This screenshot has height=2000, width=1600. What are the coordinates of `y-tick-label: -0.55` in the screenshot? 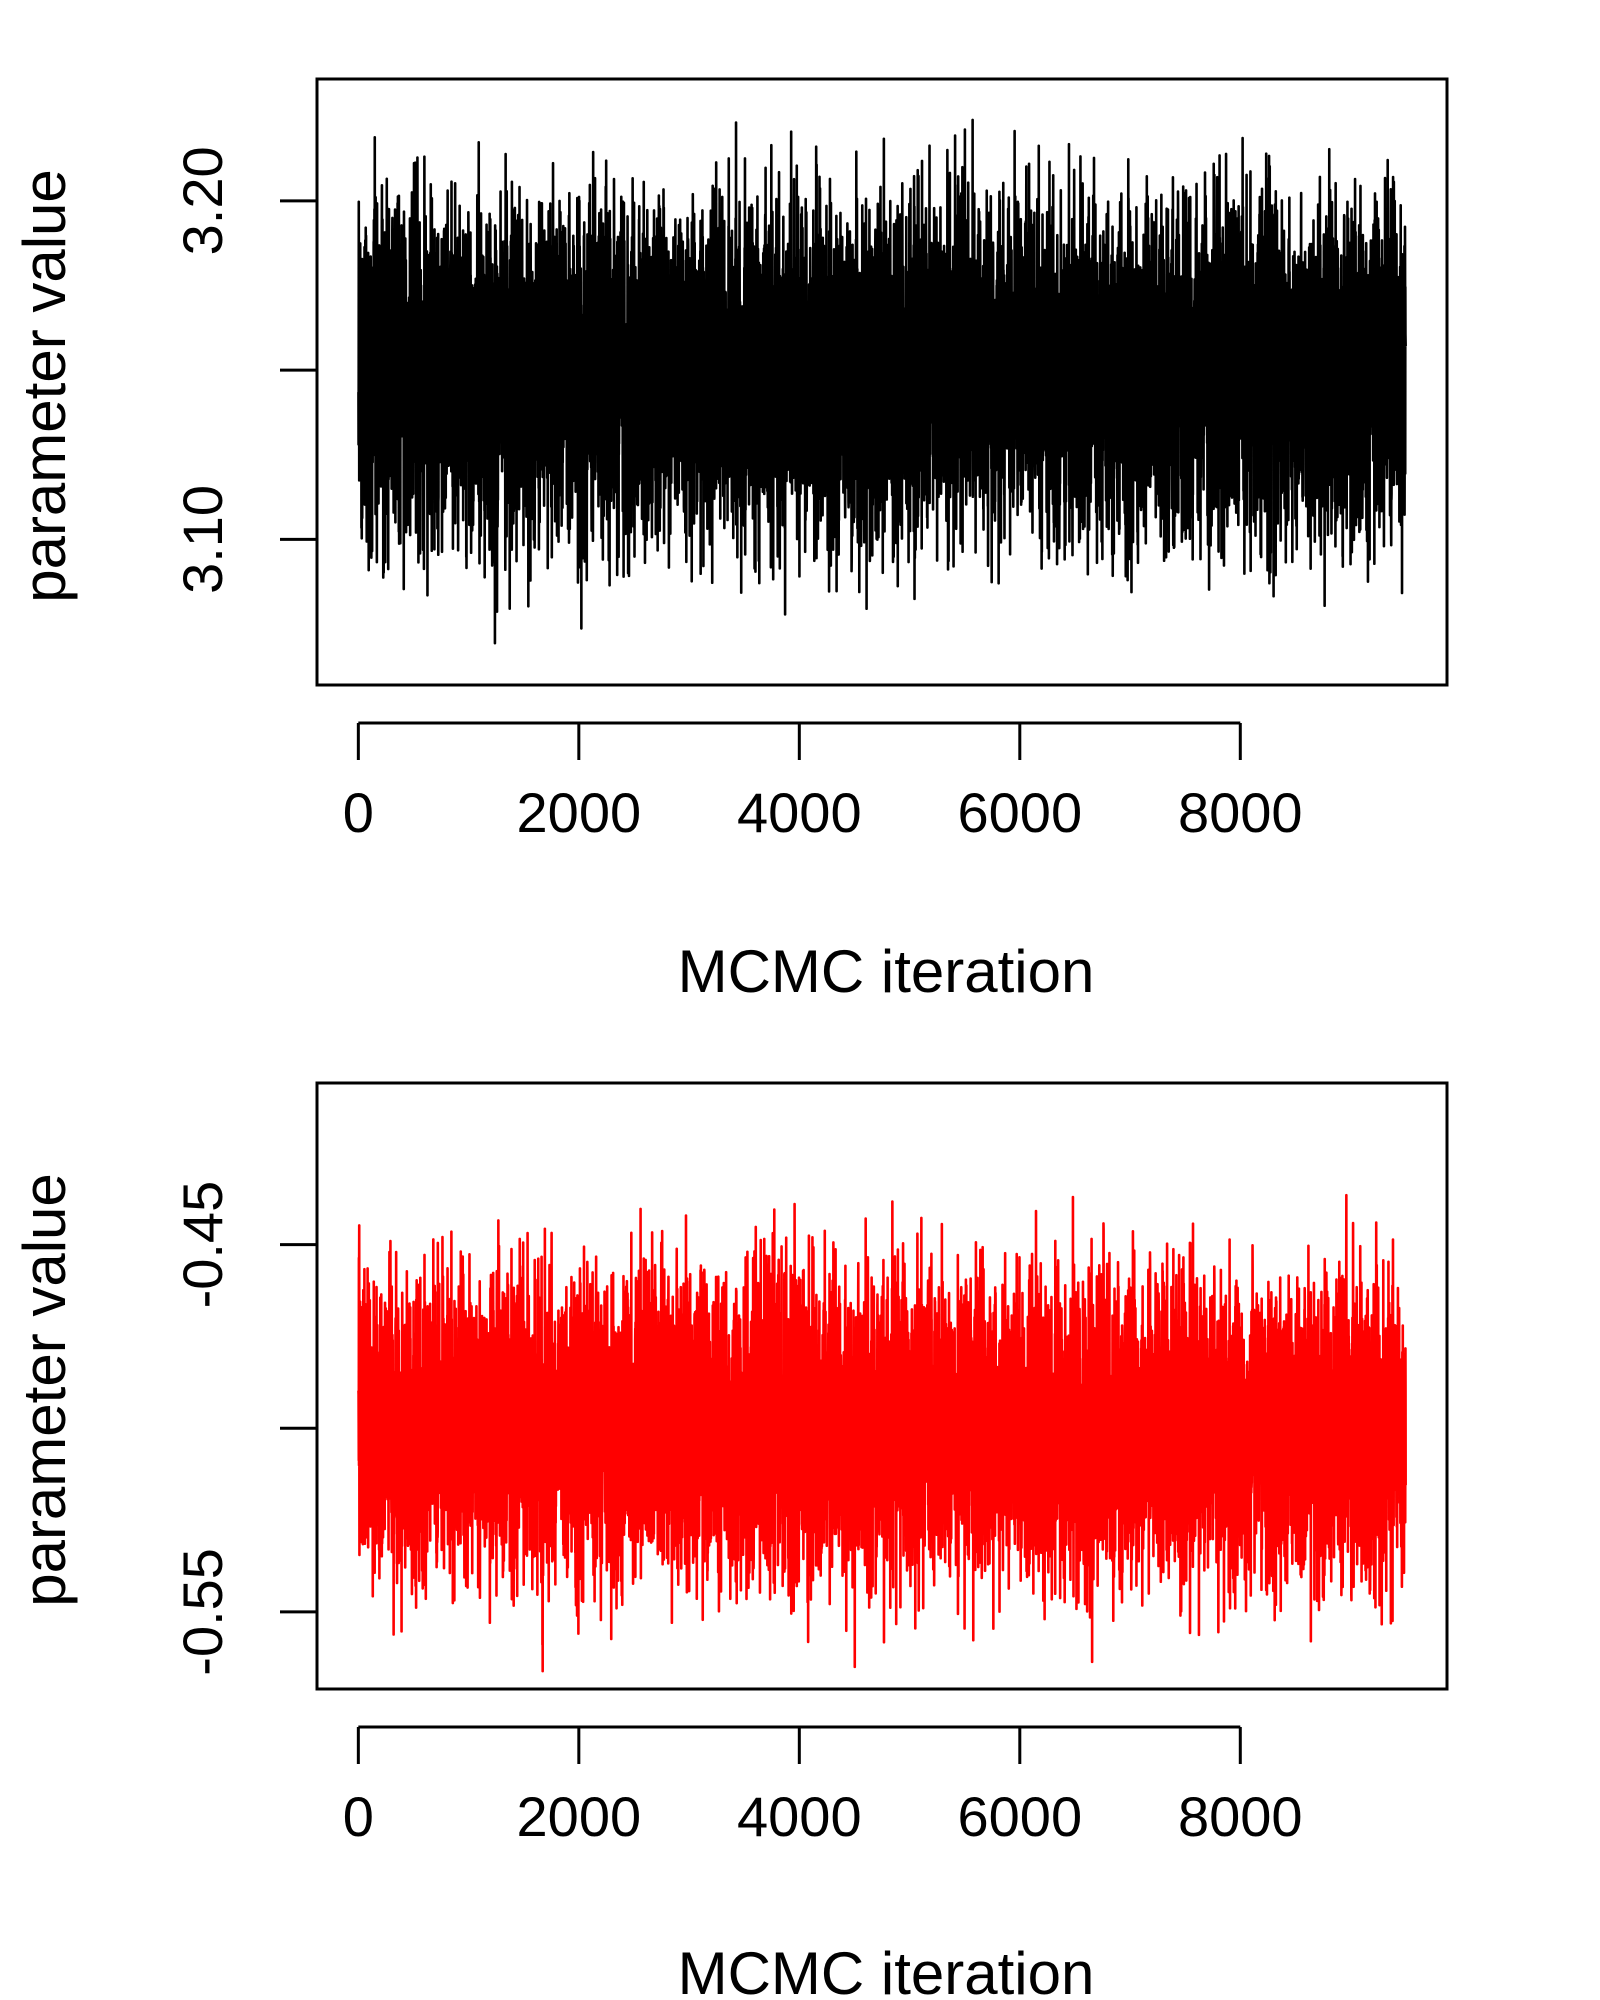 It's located at (202, 1612).